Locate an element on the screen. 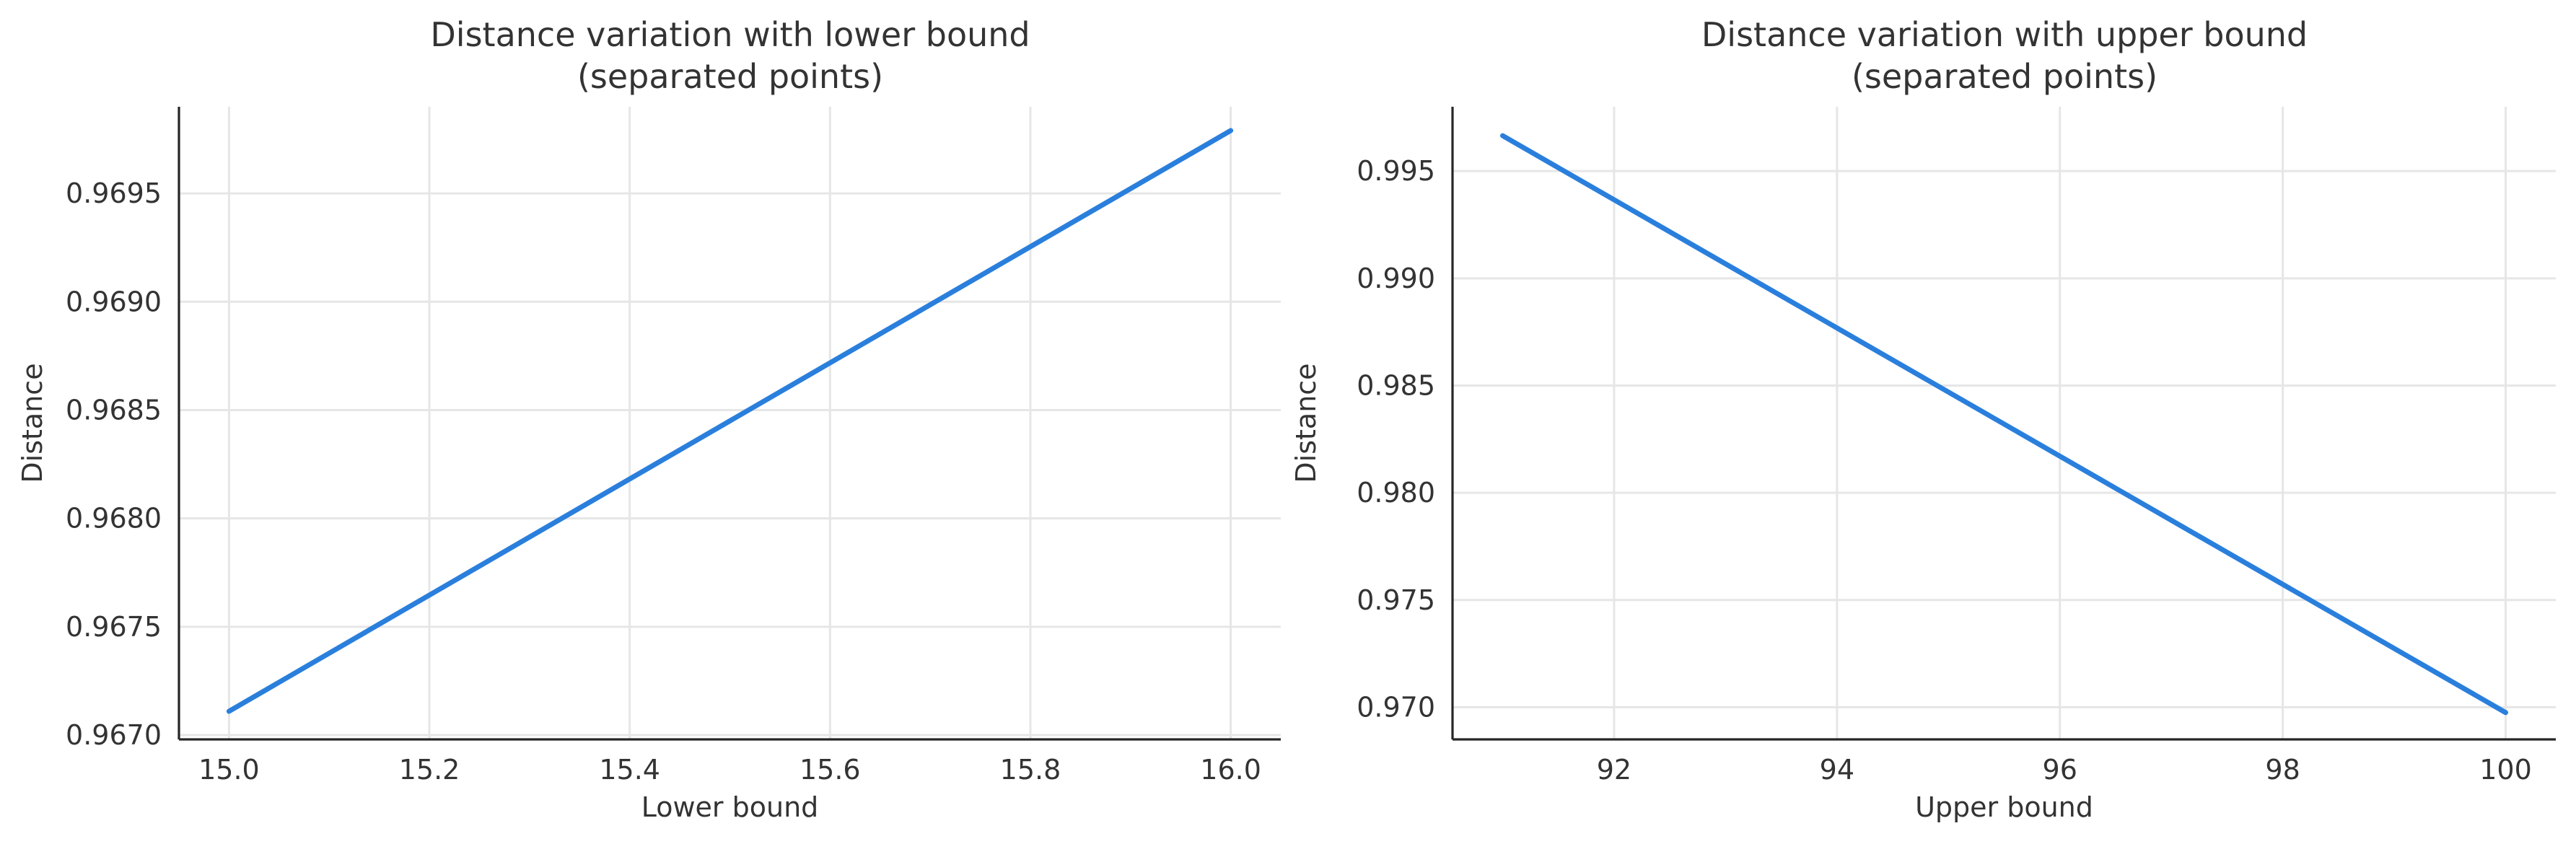 The height and width of the screenshot is (844, 2576). x-tick-label: 94 is located at coordinates (1837, 770).